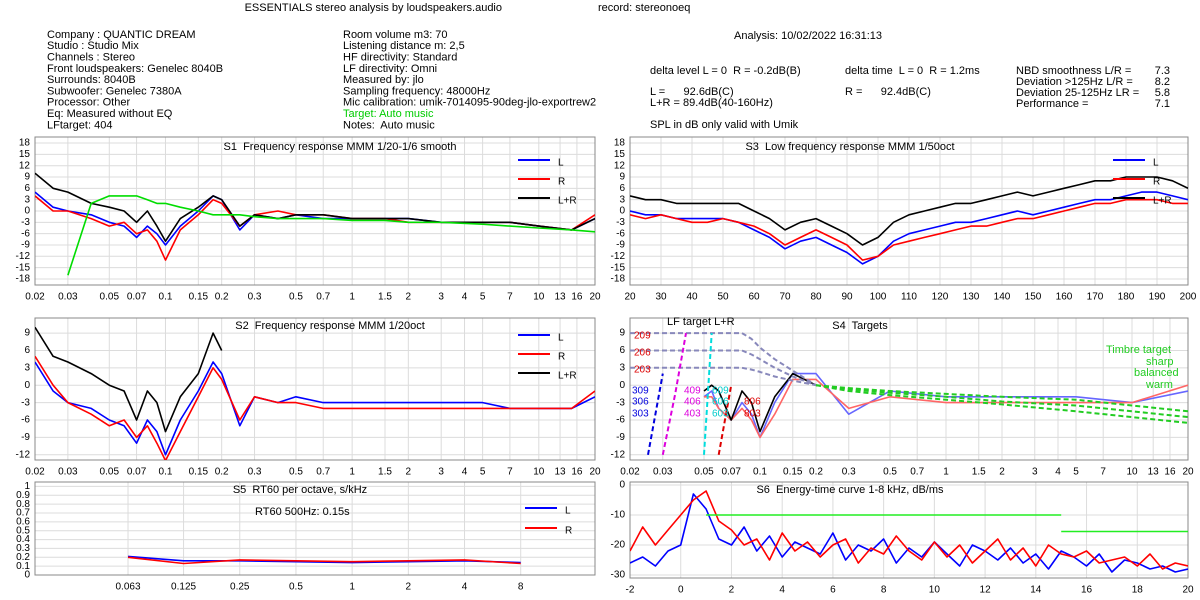  I want to click on x-tick-label: 0.15, so click(199, 472).